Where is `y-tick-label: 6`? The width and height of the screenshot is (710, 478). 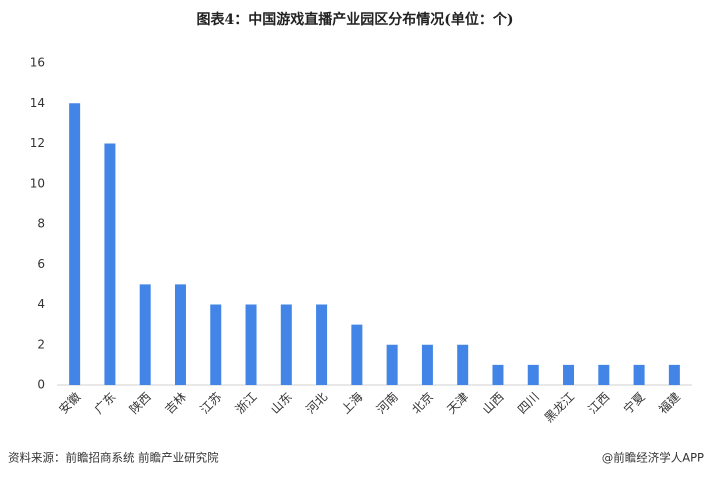
y-tick-label: 6 is located at coordinates (41, 264).